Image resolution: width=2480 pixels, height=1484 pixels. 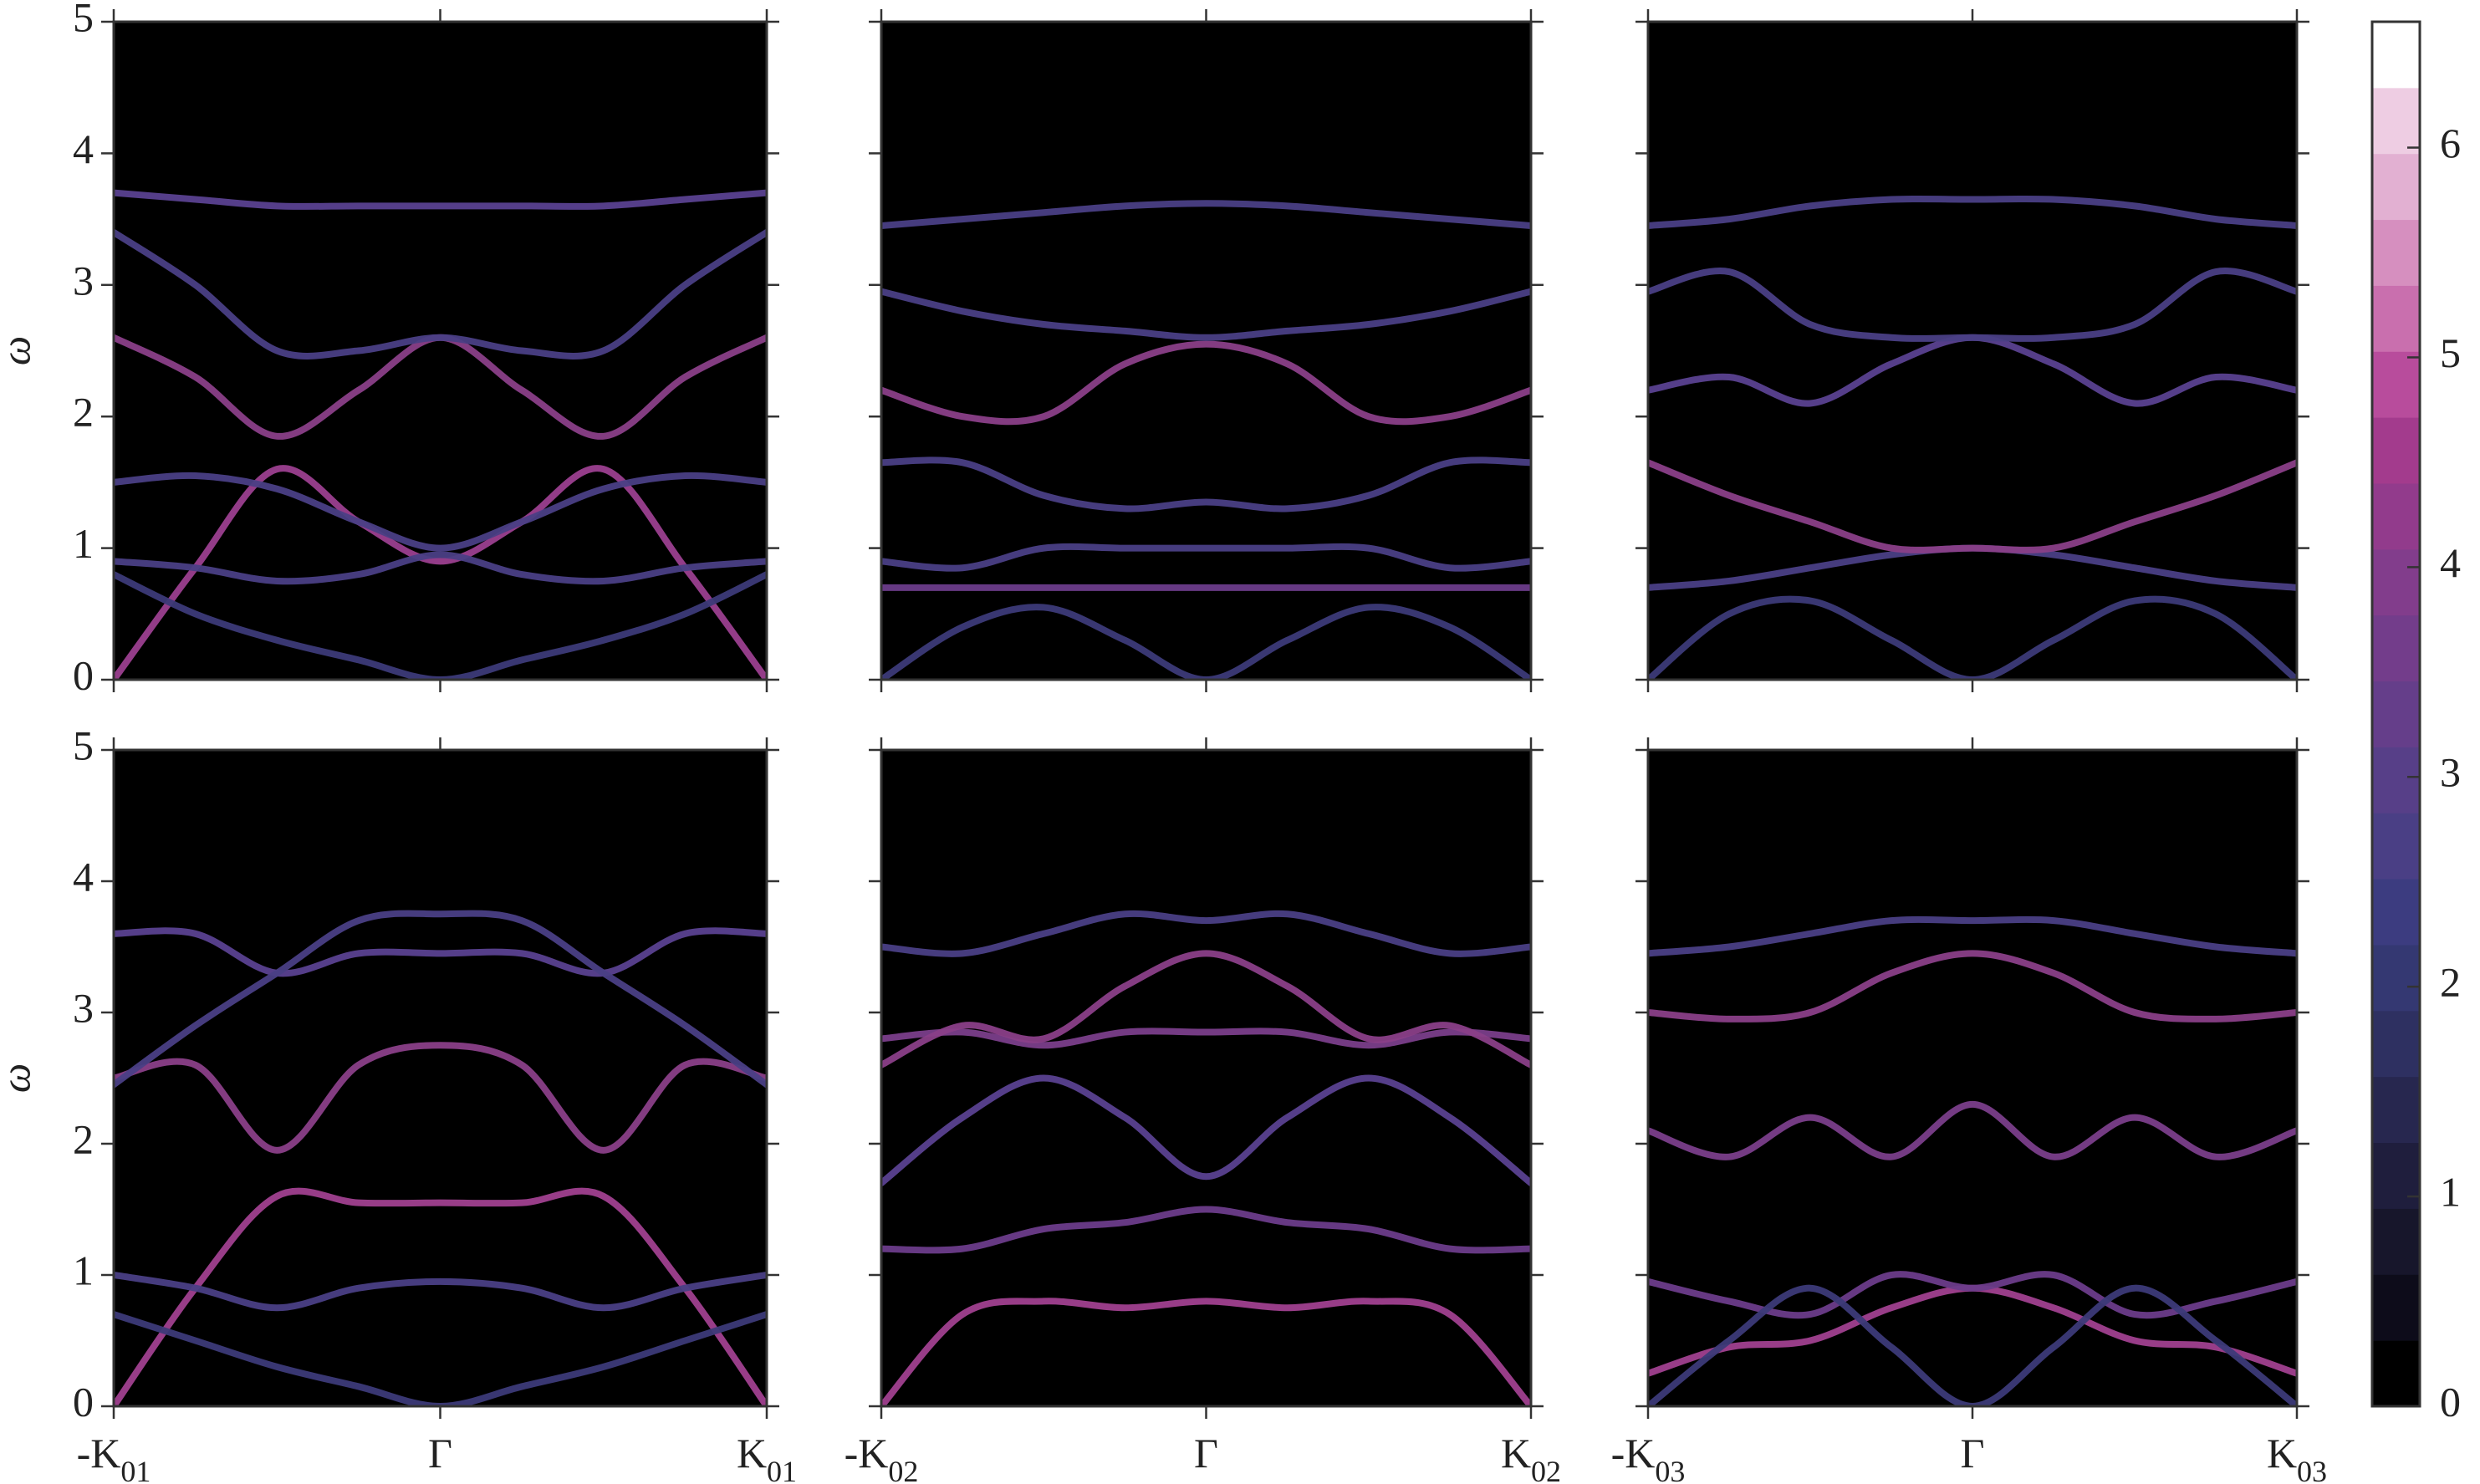 I want to click on colorbar-tick-label: 6, so click(x=2450, y=143).